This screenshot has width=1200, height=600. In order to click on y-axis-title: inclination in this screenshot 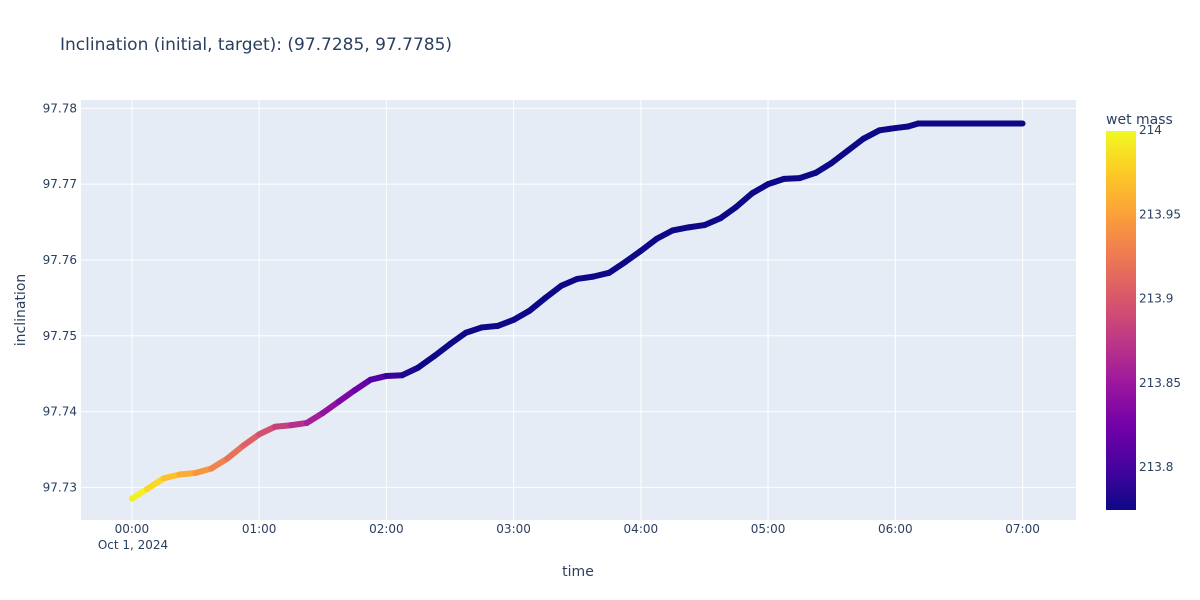, I will do `click(21, 310)`.